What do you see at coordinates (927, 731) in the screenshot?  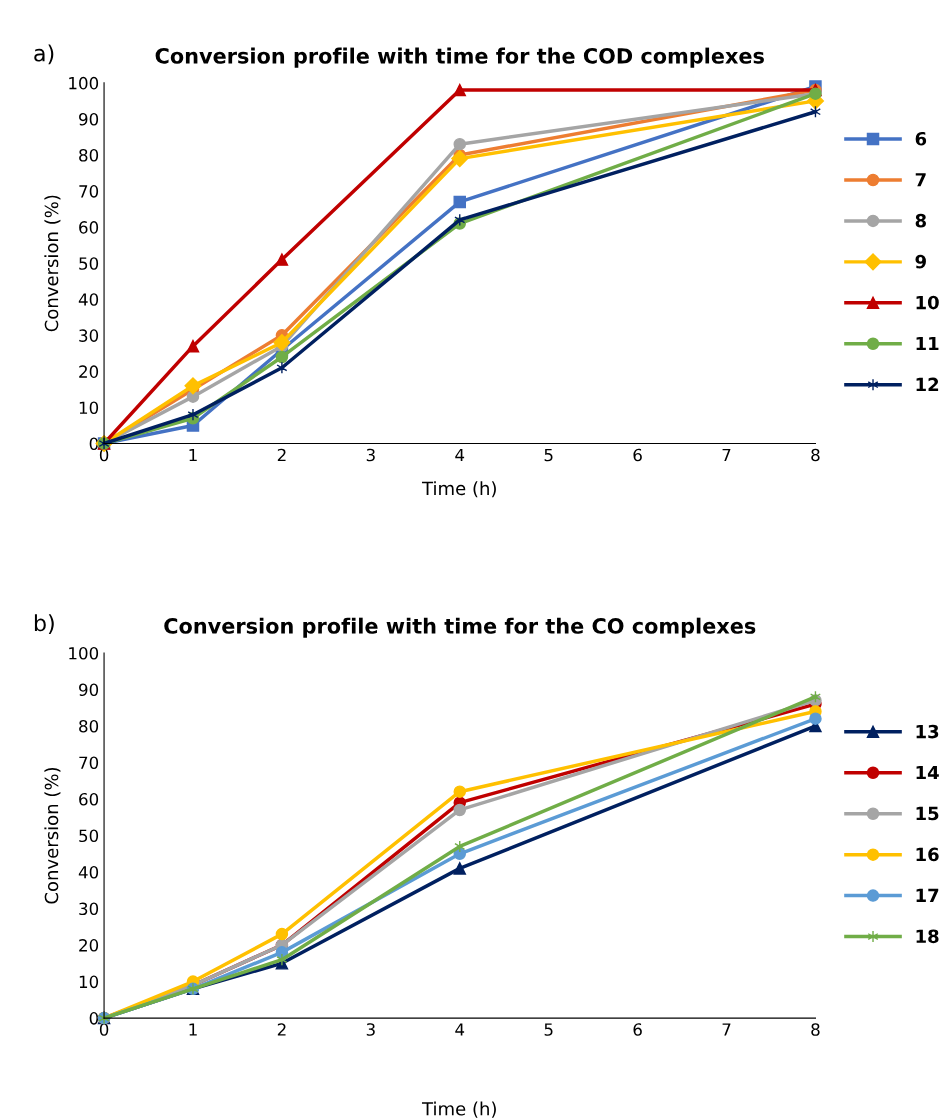 I see `legend-label: 13` at bounding box center [927, 731].